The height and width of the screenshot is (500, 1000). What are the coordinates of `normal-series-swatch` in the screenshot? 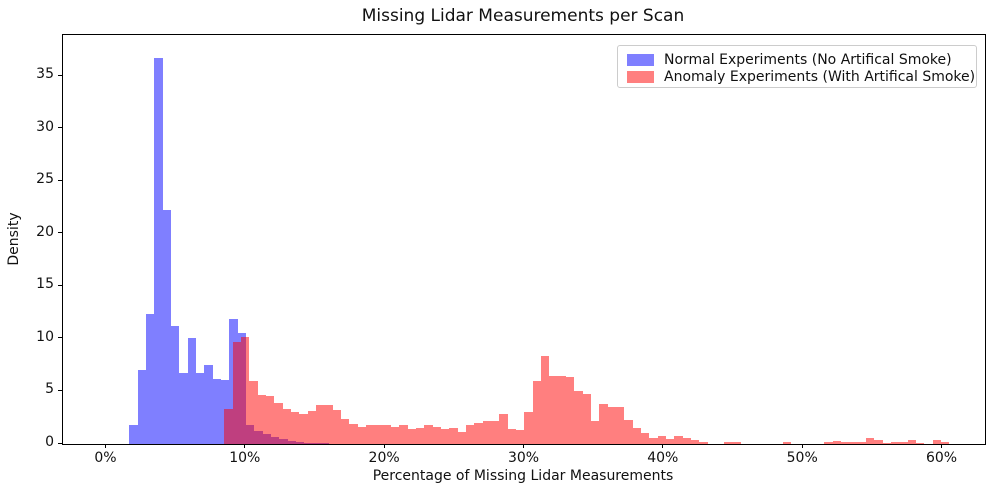 It's located at (640, 59).